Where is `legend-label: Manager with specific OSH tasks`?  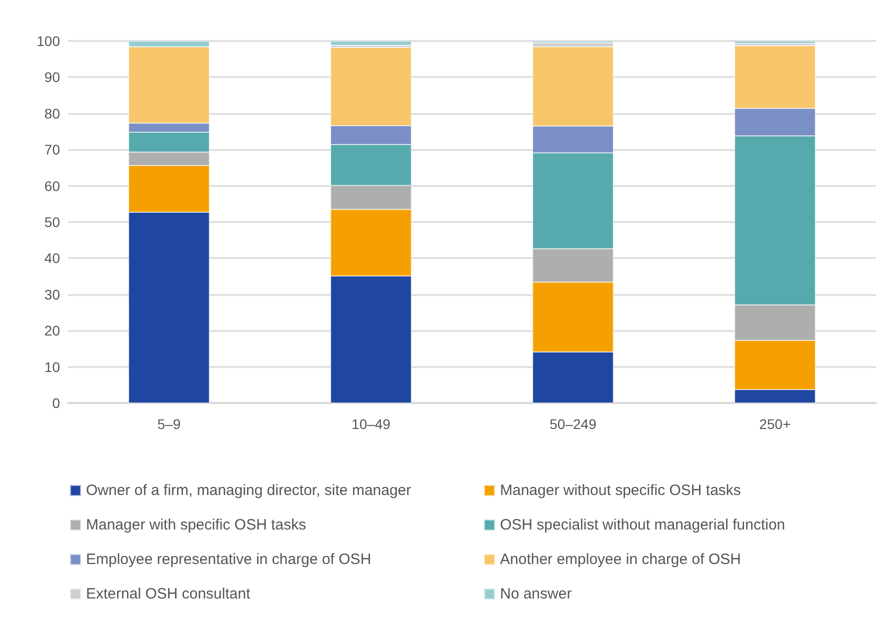 legend-label: Manager with specific OSH tasks is located at coordinates (196, 525).